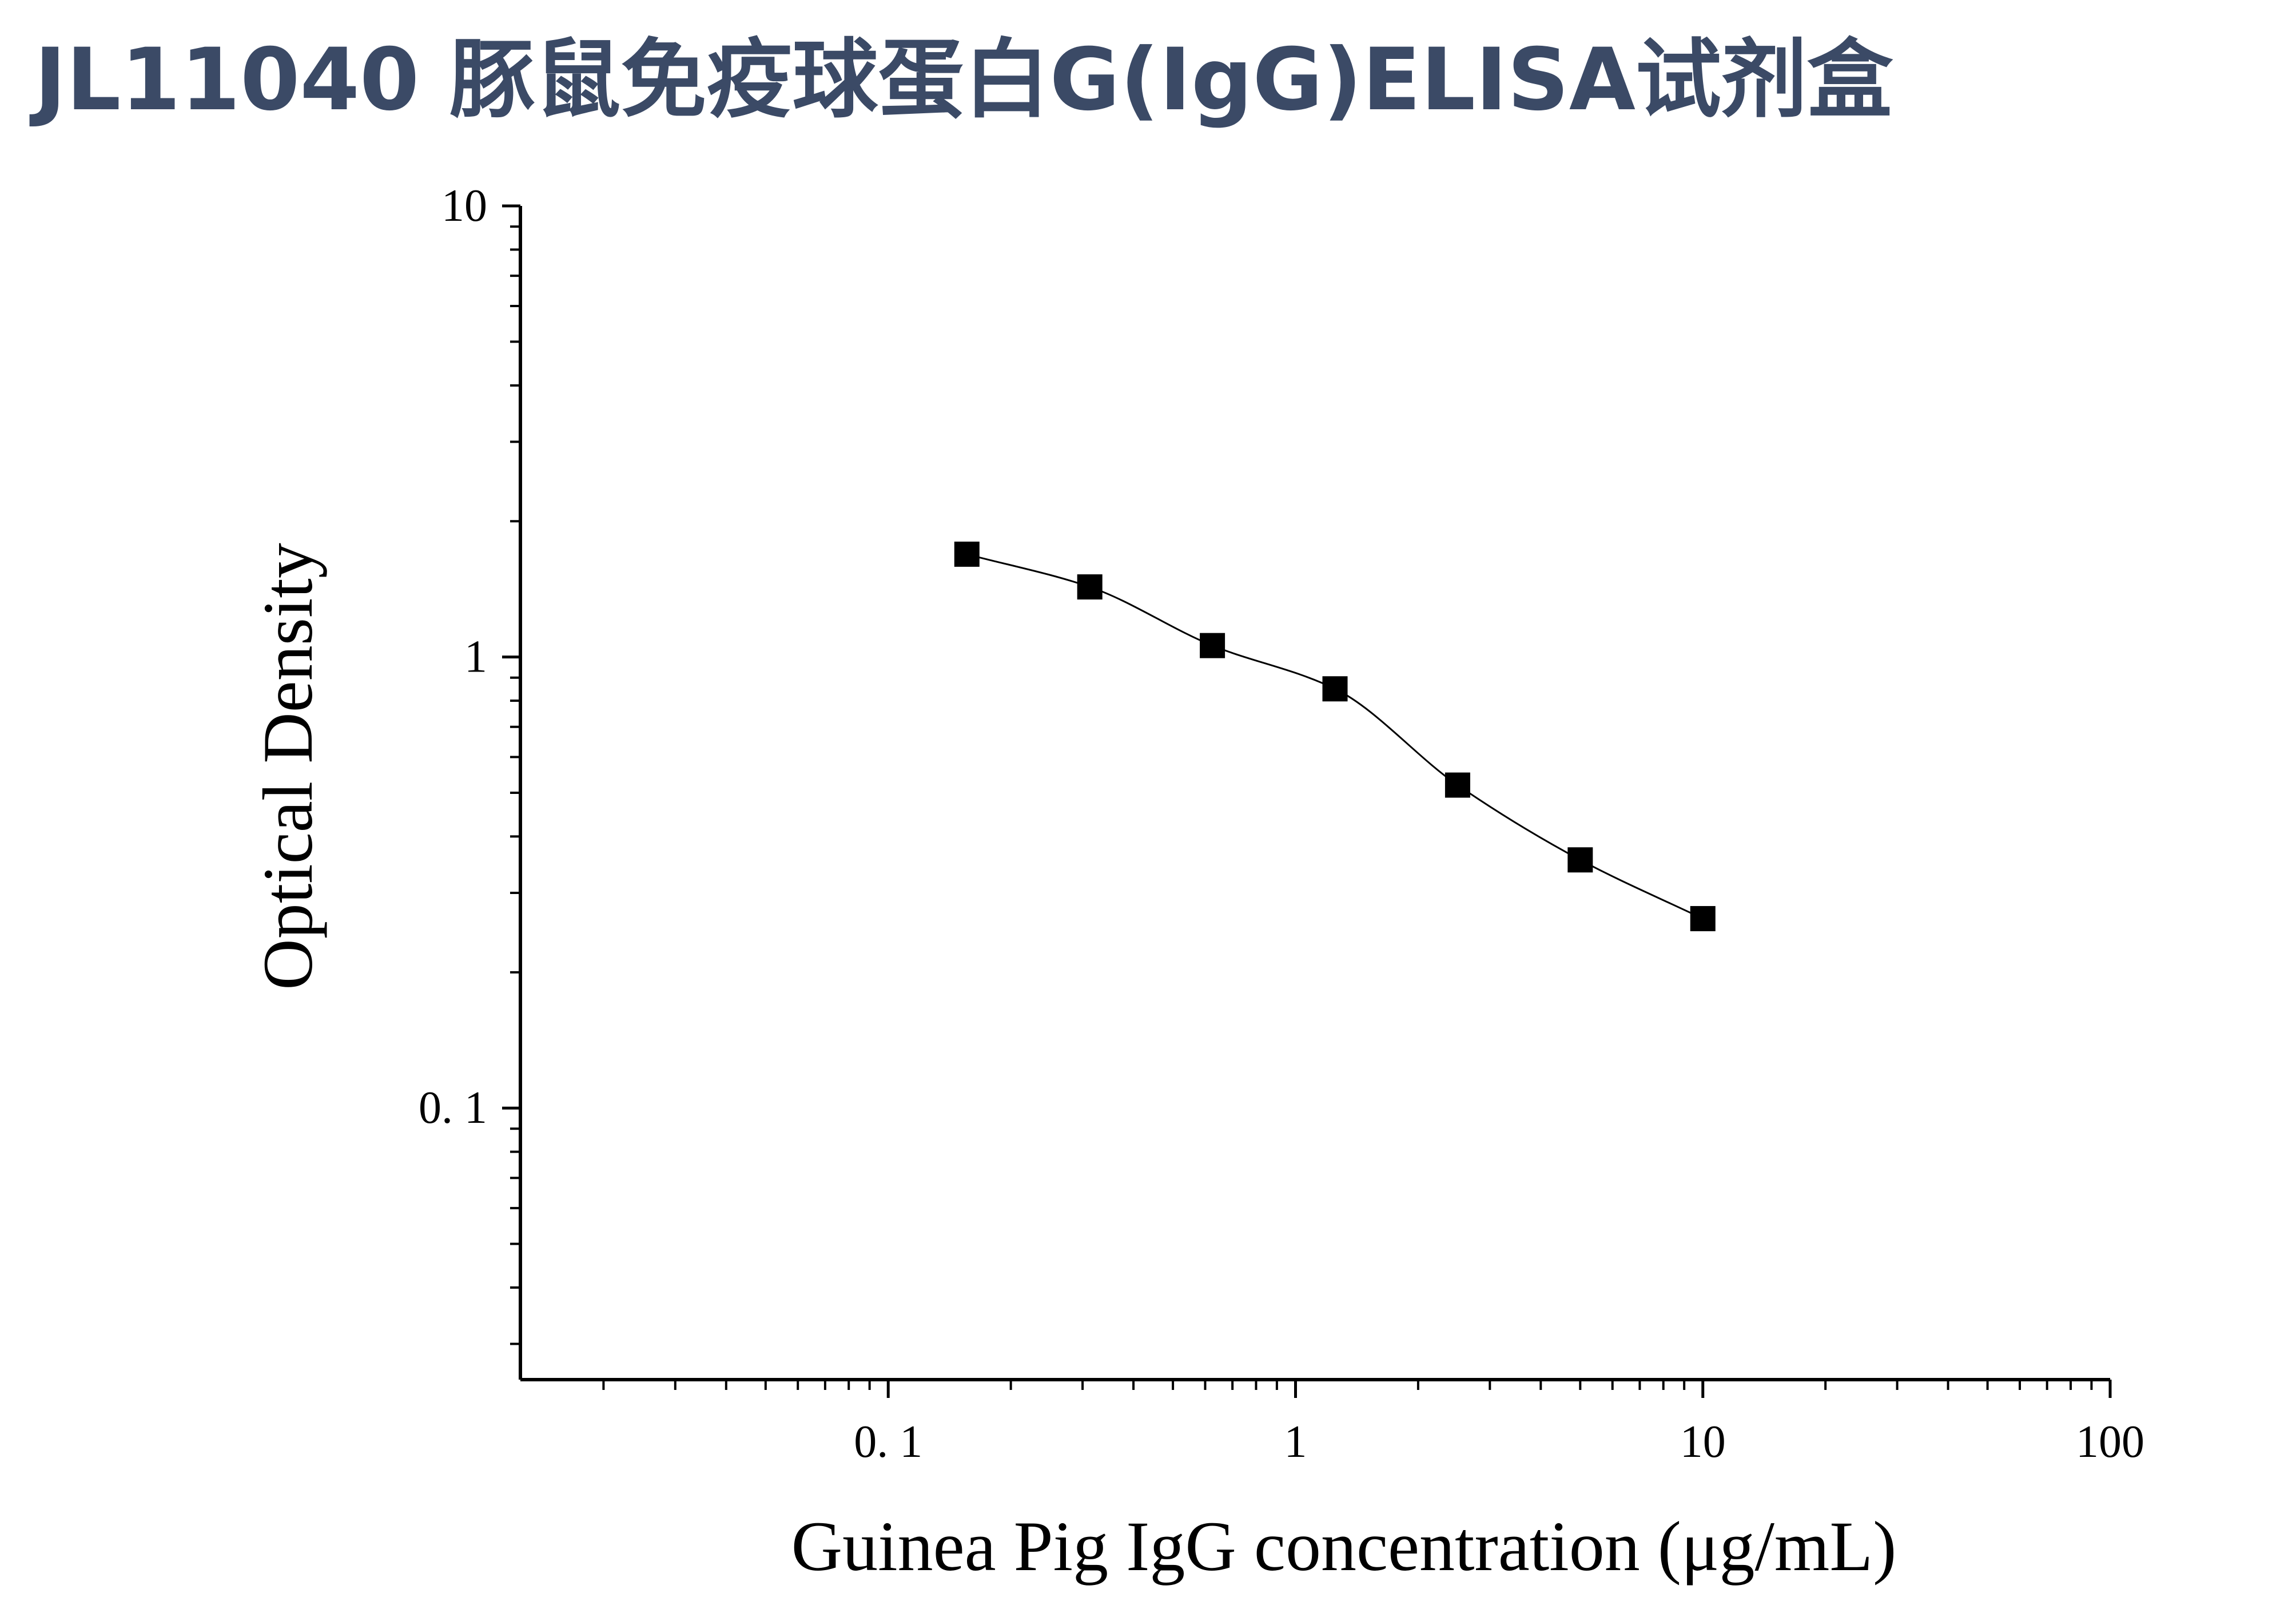  I want to click on page-title: JL11040 豚鼠免疫球蛋白G(IgG)ELISA试剂盒, so click(963, 80).